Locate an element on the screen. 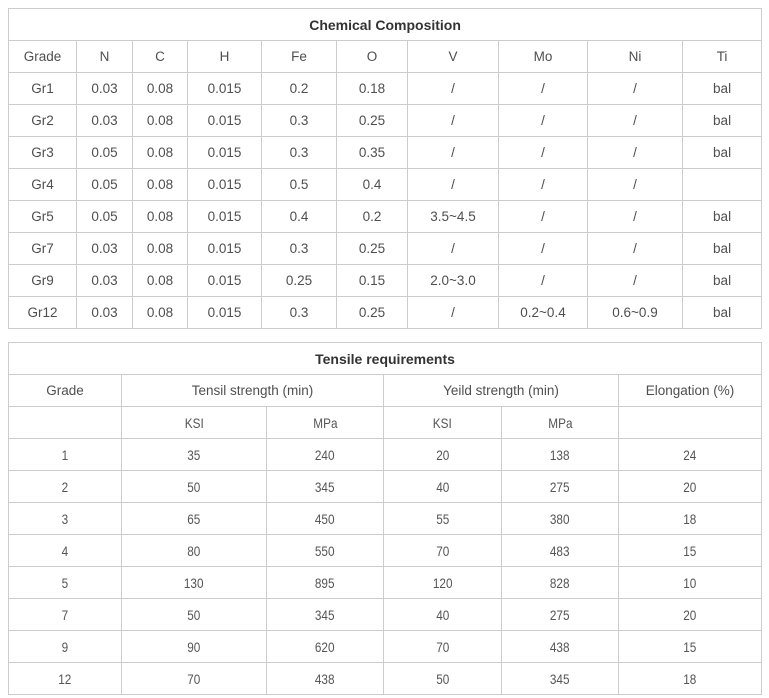 The height and width of the screenshot is (698, 769). cell-value: 483 is located at coordinates (560, 550).